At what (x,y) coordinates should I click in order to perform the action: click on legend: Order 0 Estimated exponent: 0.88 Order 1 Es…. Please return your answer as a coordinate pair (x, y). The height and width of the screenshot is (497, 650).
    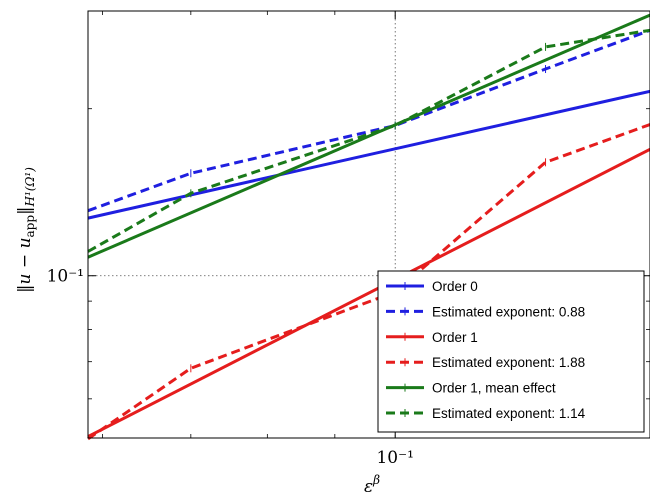
    Looking at the image, I should click on (511, 351).